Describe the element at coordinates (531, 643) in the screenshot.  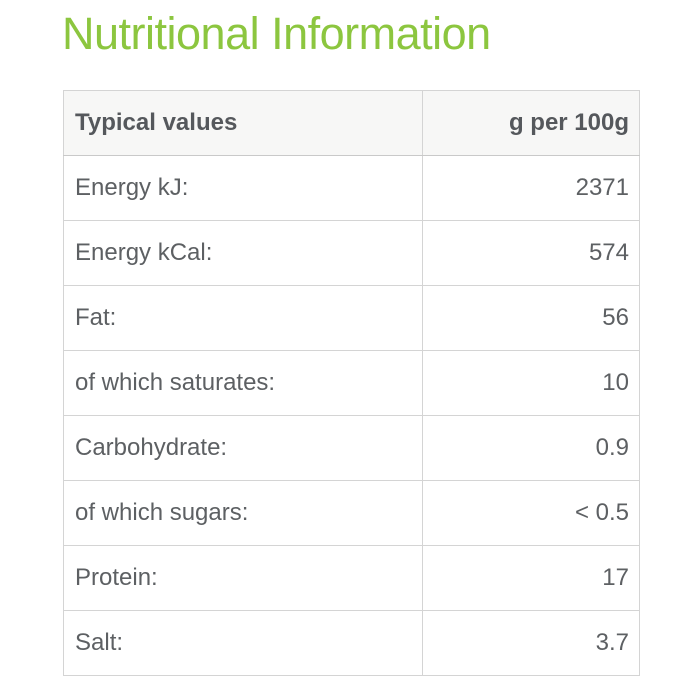
I see `nutrient-value: 3.7` at that location.